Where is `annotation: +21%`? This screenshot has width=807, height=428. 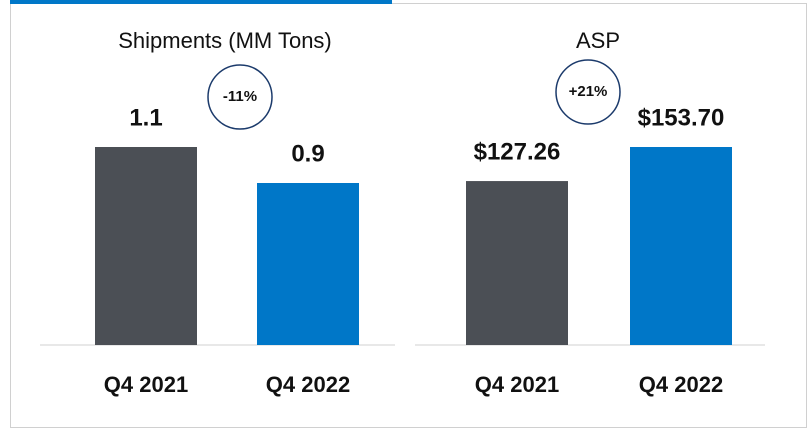 annotation: +21% is located at coordinates (588, 91).